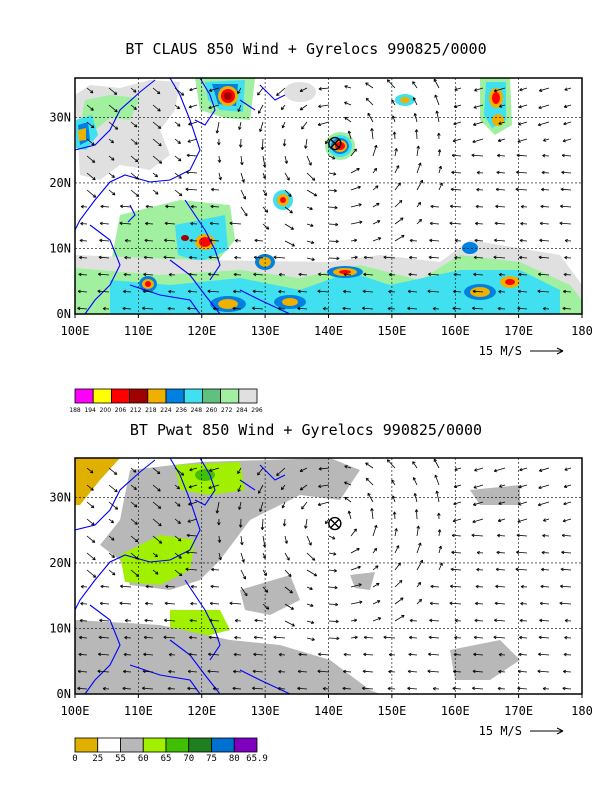  Describe the element at coordinates (97, 759) in the screenshot. I see `colorbar-label: 25` at that location.